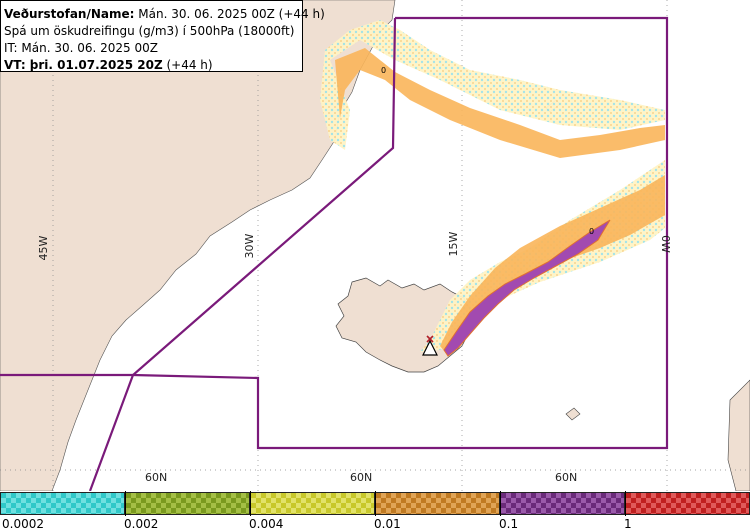 The width and height of the screenshot is (750, 532). Describe the element at coordinates (509, 524) in the screenshot. I see `legend-tick-4: 0.1` at that location.